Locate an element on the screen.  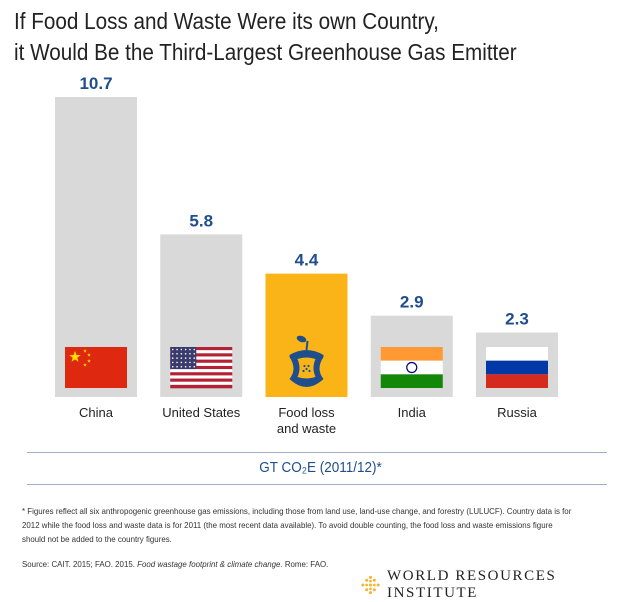
ashoka-chakra is located at coordinates (412, 367).